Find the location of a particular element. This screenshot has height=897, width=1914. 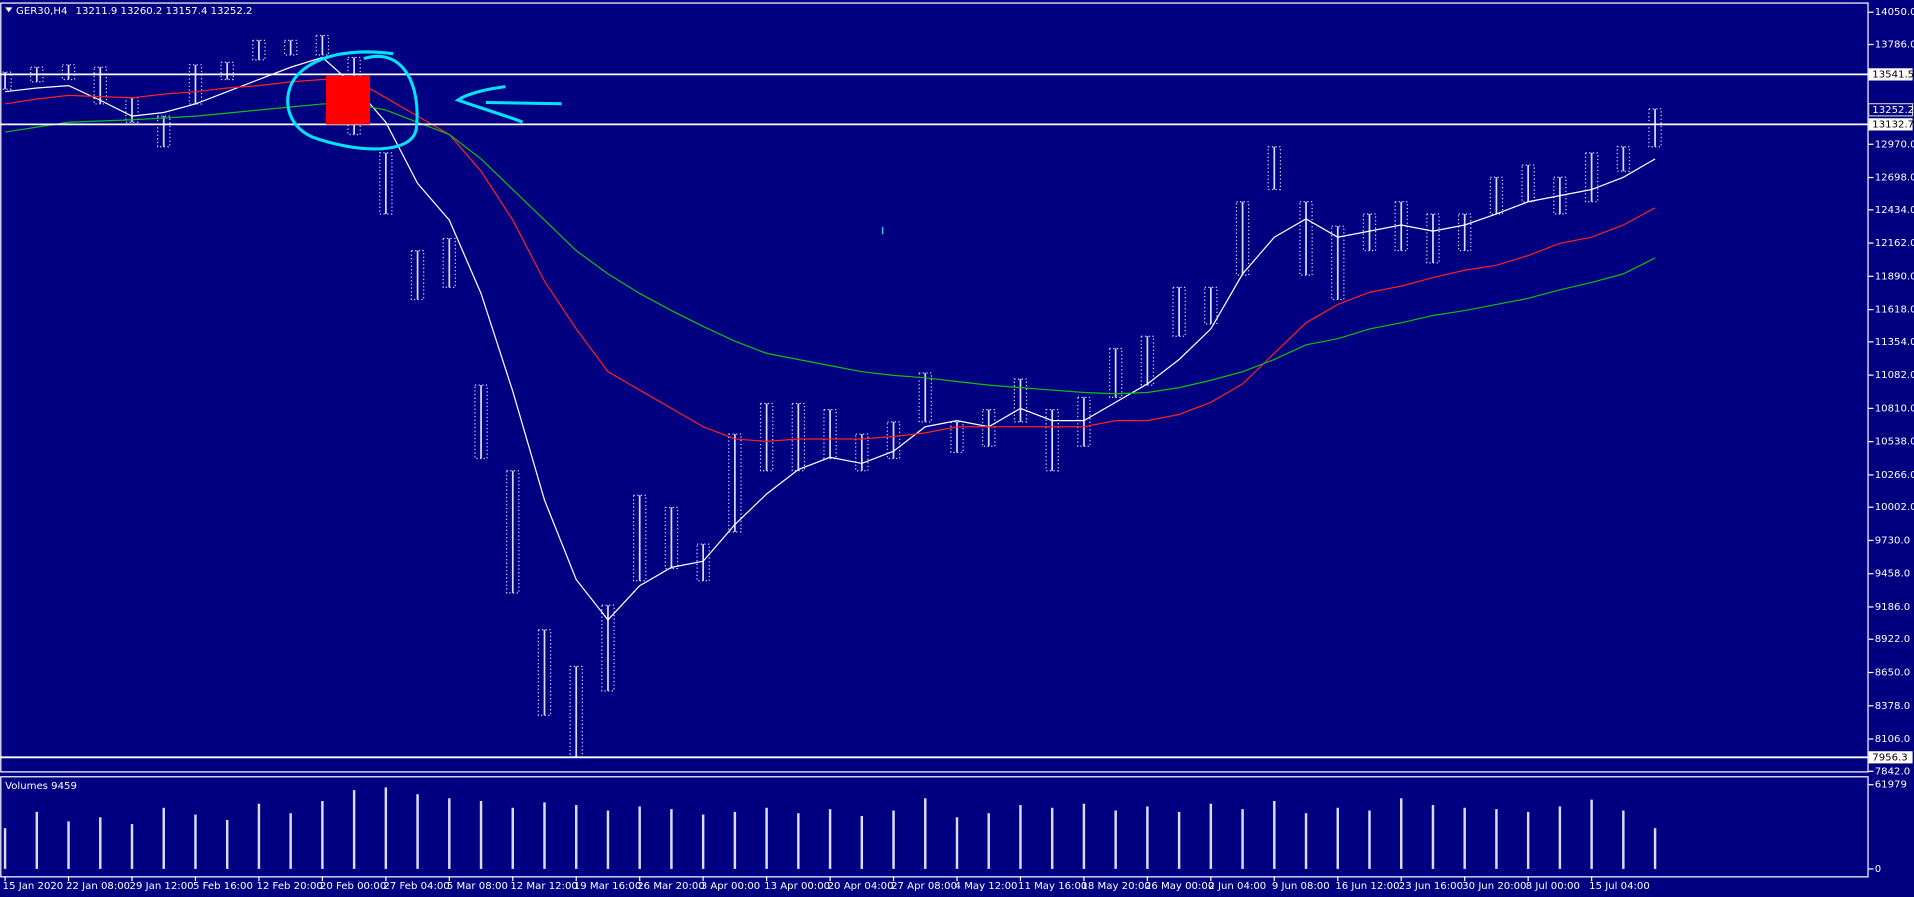

x-tick-label: 13 Apr 00:00 is located at coordinates (797, 886).